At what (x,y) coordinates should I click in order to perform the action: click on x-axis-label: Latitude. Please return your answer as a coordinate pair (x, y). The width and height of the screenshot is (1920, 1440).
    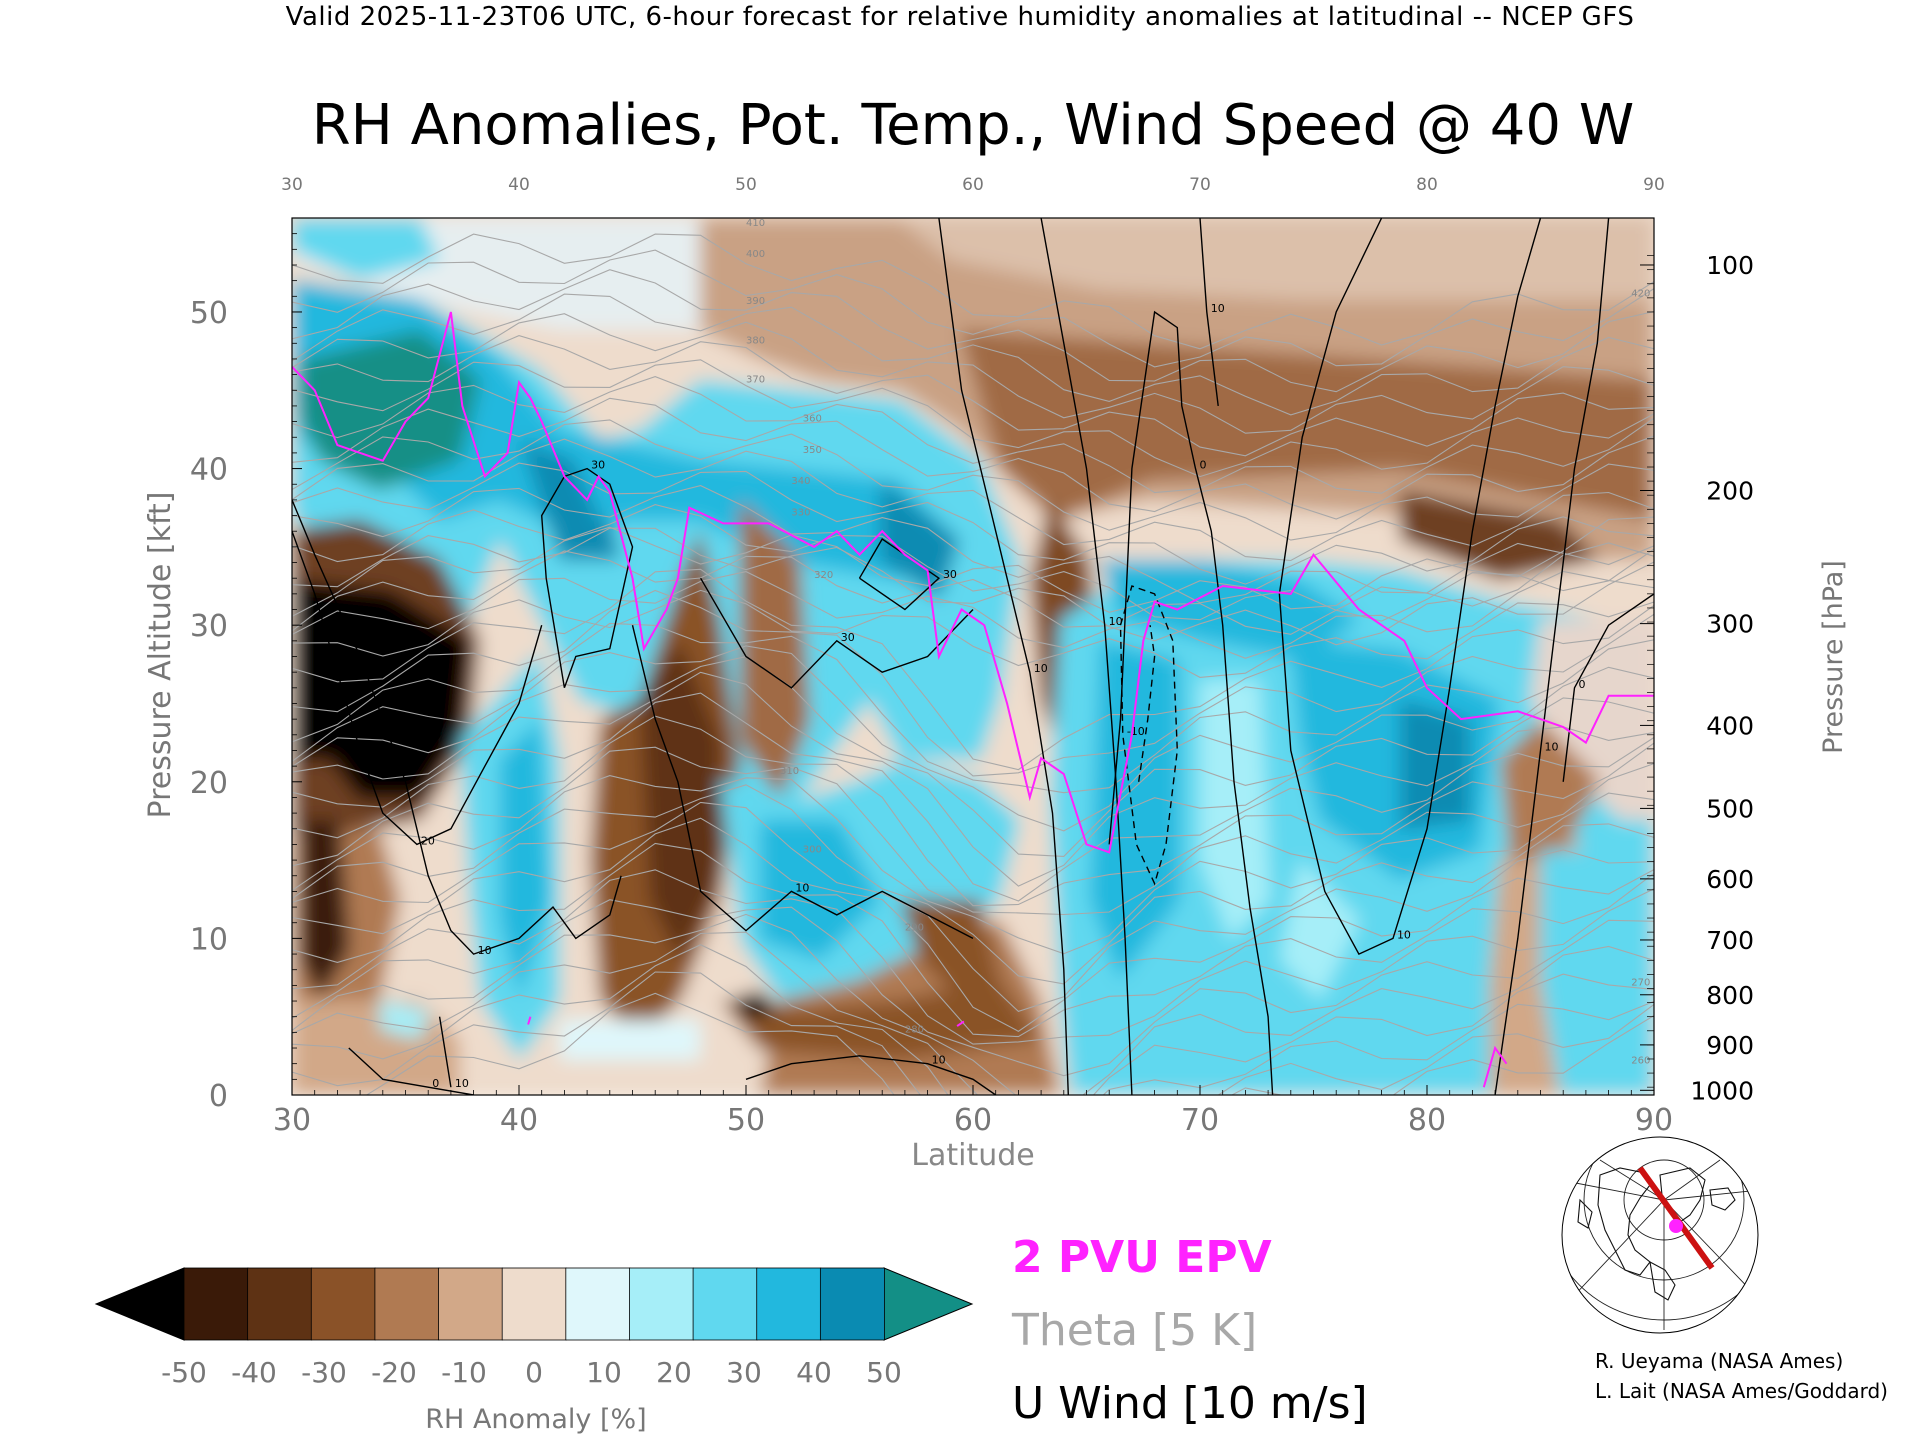
    Looking at the image, I should click on (972, 1155).